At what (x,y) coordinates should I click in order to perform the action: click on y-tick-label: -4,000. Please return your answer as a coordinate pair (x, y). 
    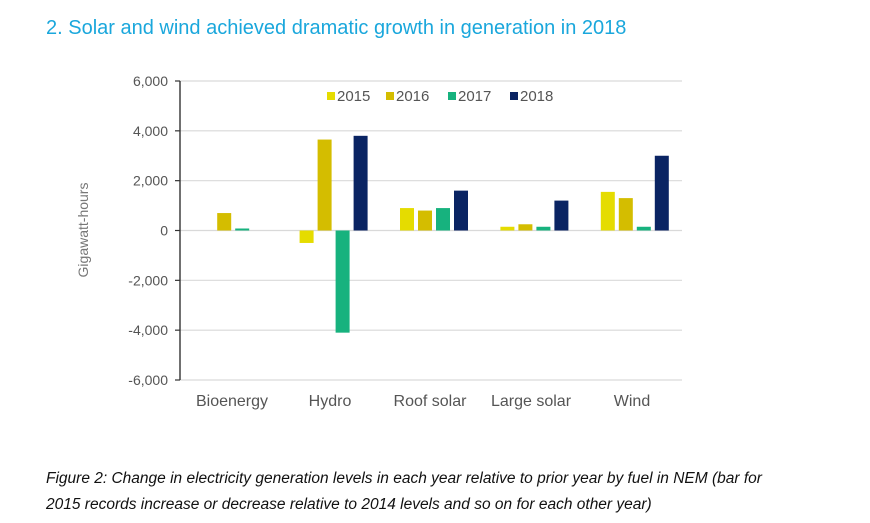
    Looking at the image, I should click on (148, 330).